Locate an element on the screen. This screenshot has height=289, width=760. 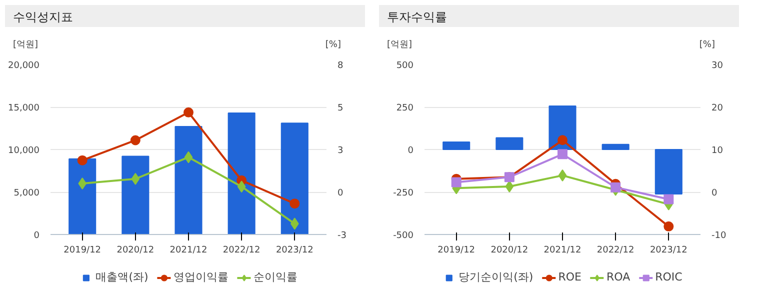
y-tick-label: 5,000 is located at coordinates (27, 193).